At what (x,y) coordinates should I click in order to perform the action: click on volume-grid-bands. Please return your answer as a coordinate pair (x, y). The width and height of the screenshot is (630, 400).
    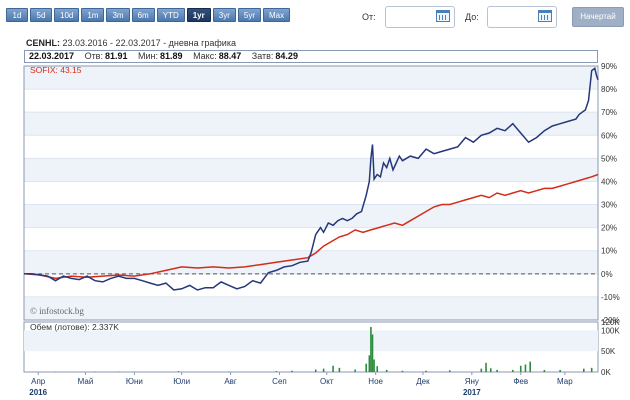
    Looking at the image, I should click on (311, 341).